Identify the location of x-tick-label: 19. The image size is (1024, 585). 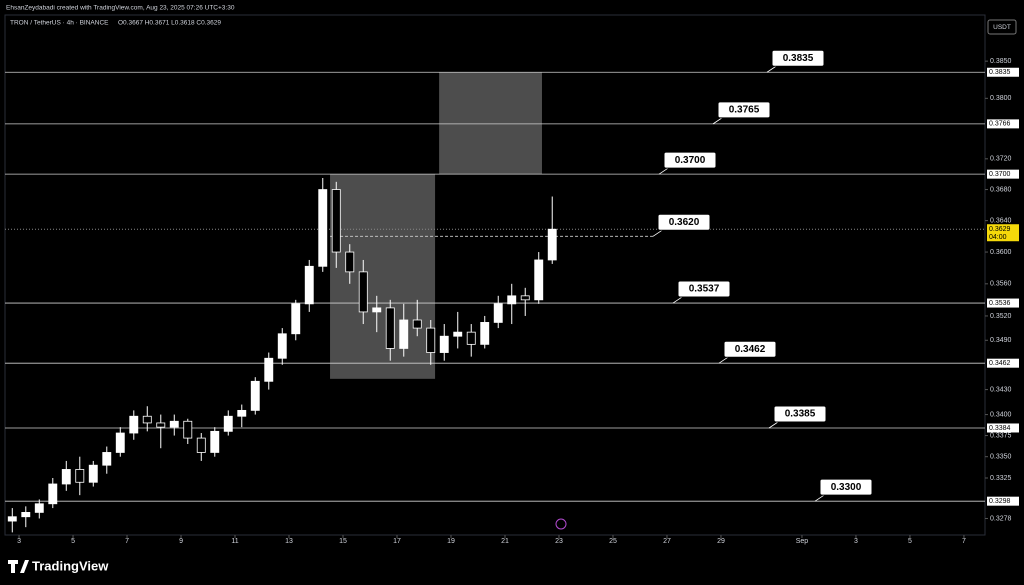
(451, 541).